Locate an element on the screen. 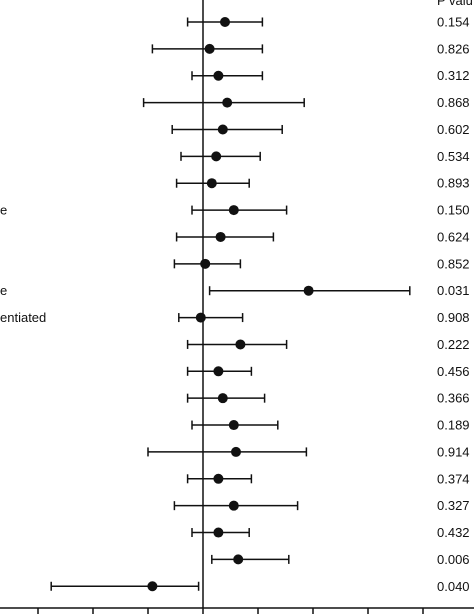  forest-row: 0.040 is located at coordinates (260, 586).